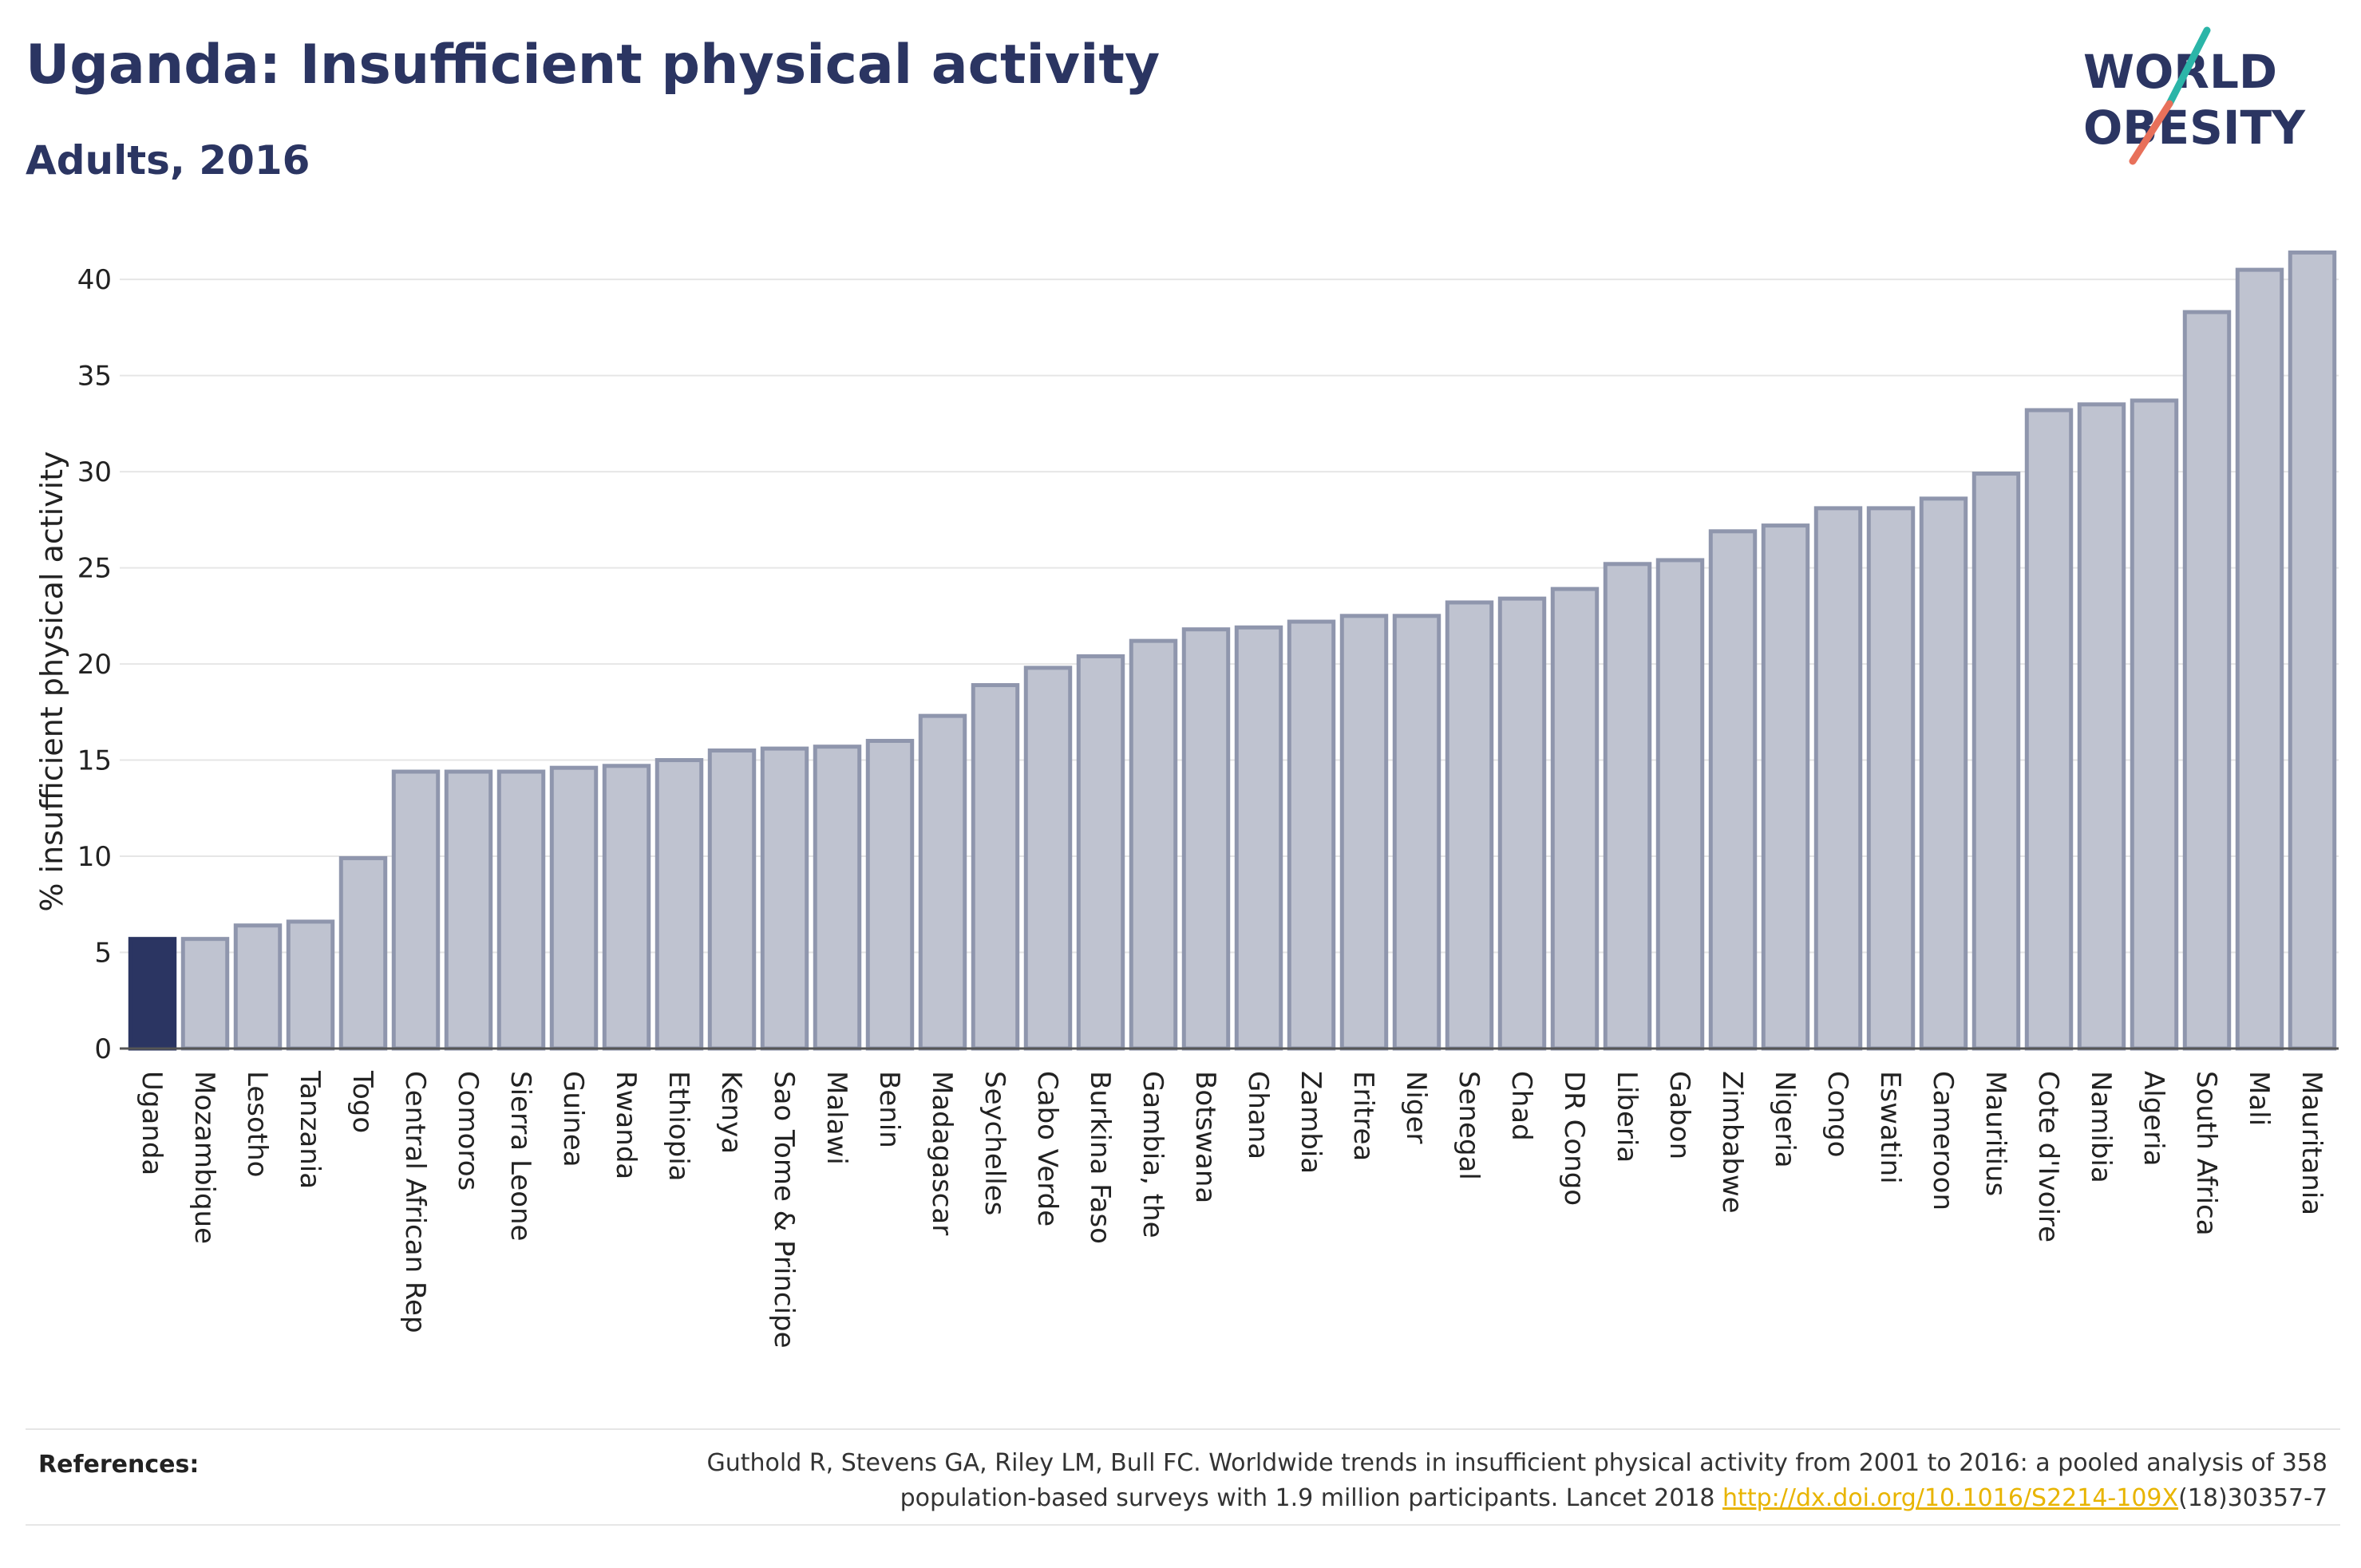 The width and height of the screenshot is (2361, 1568). Describe the element at coordinates (258, 987) in the screenshot. I see `bar-lesotho` at that location.